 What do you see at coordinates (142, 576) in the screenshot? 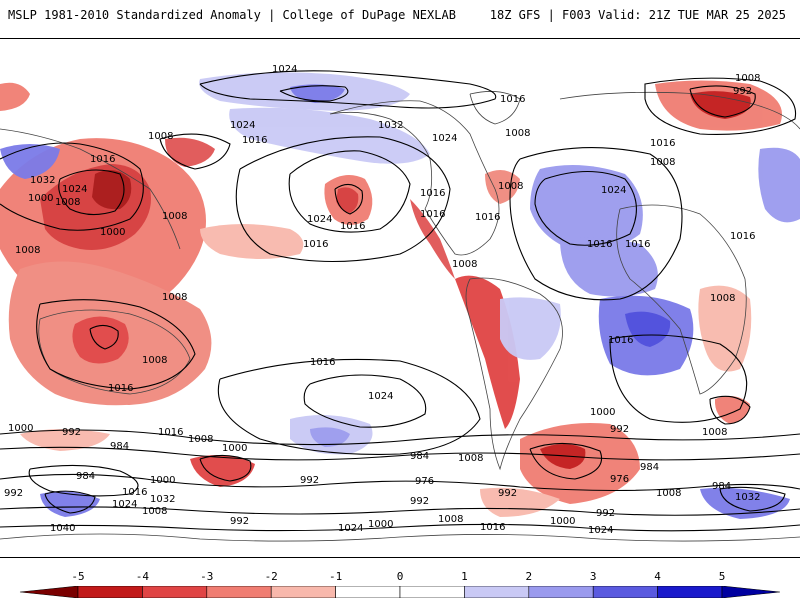
I see `colorbar-tick-label: -4` at bounding box center [142, 576].